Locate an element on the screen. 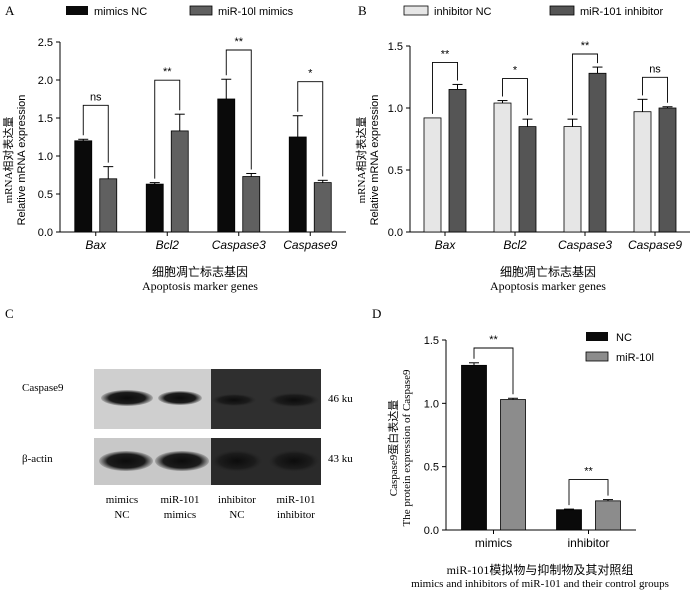 The image size is (700, 591). chart-d-ytick-label: 0.0 is located at coordinates (431, 531).